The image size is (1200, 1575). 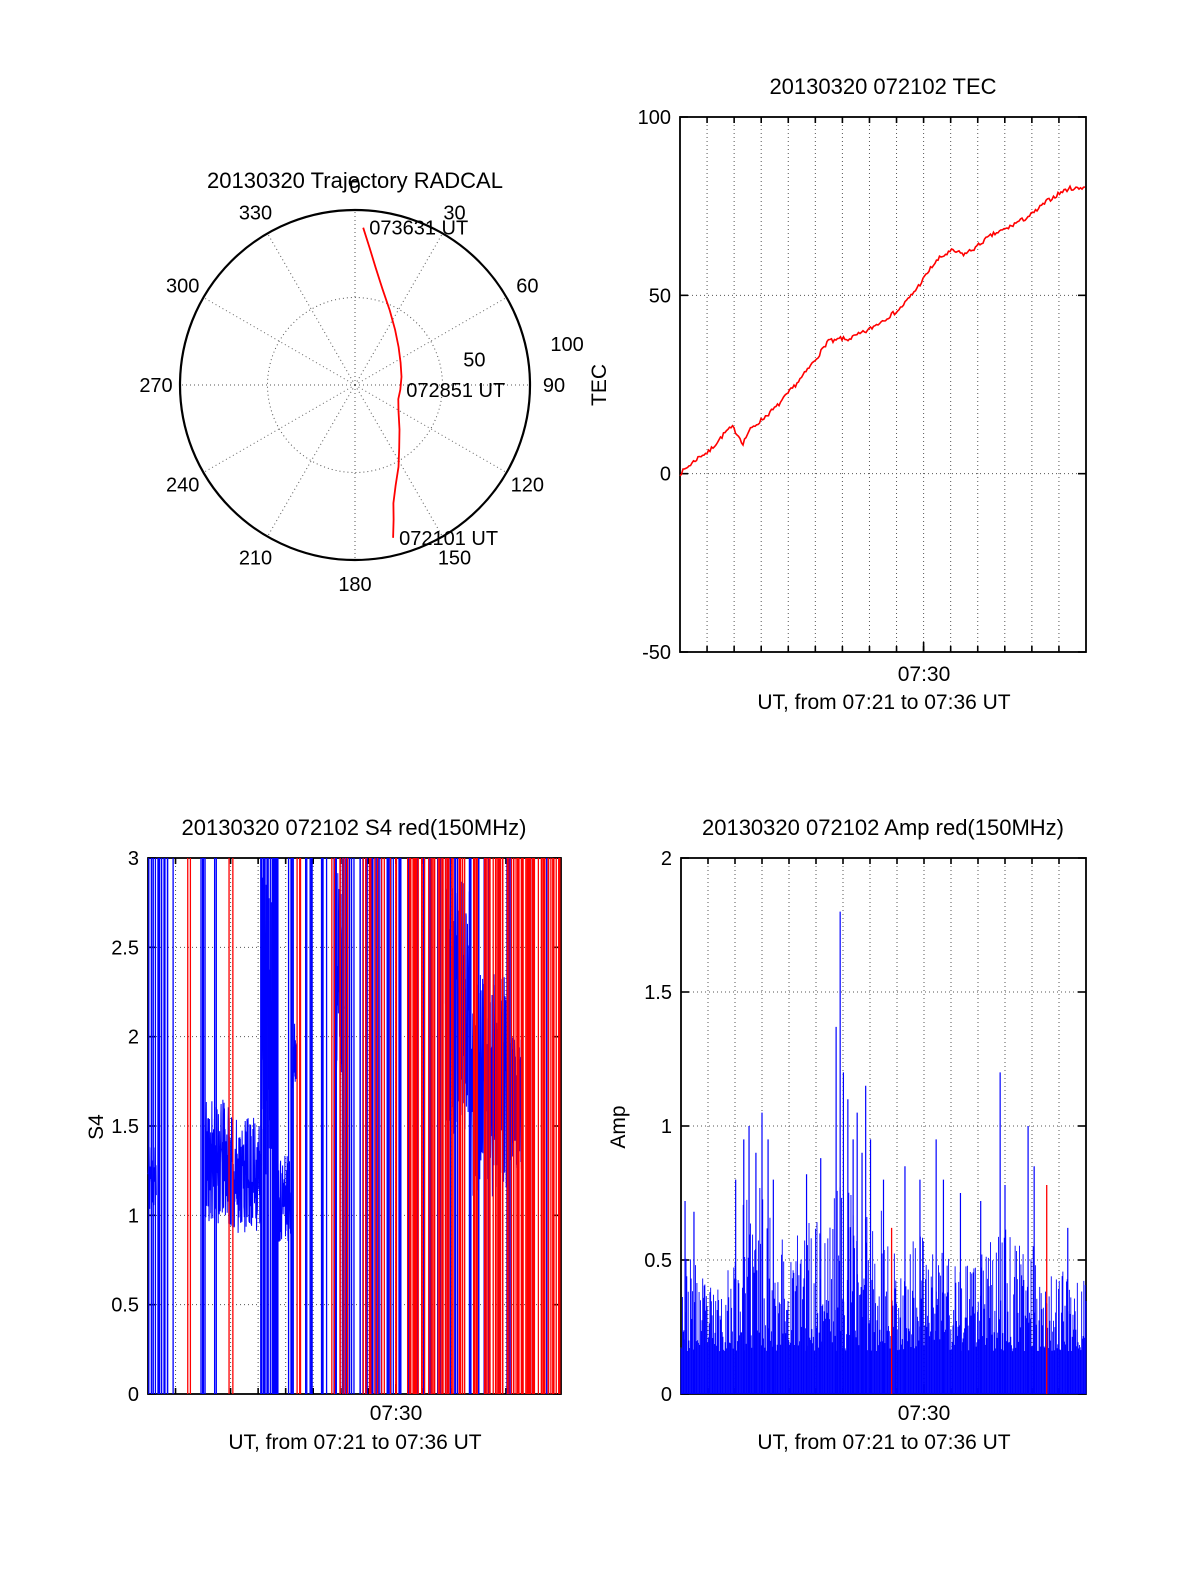 I want to click on azimuth-label: 120, so click(x=527, y=486).